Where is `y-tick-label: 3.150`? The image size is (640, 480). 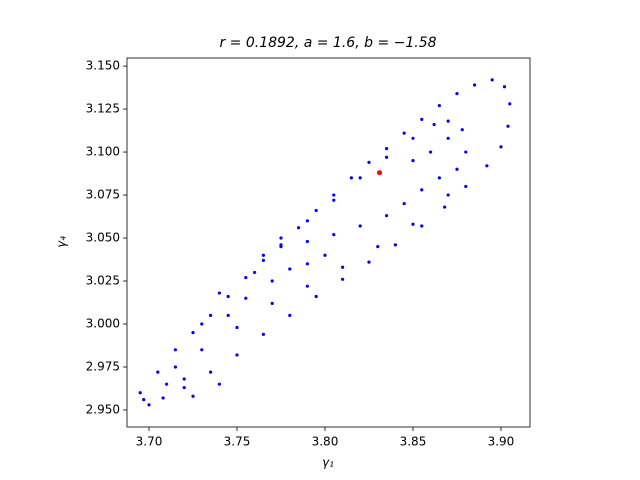
y-tick-label: 3.150 is located at coordinates (103, 66).